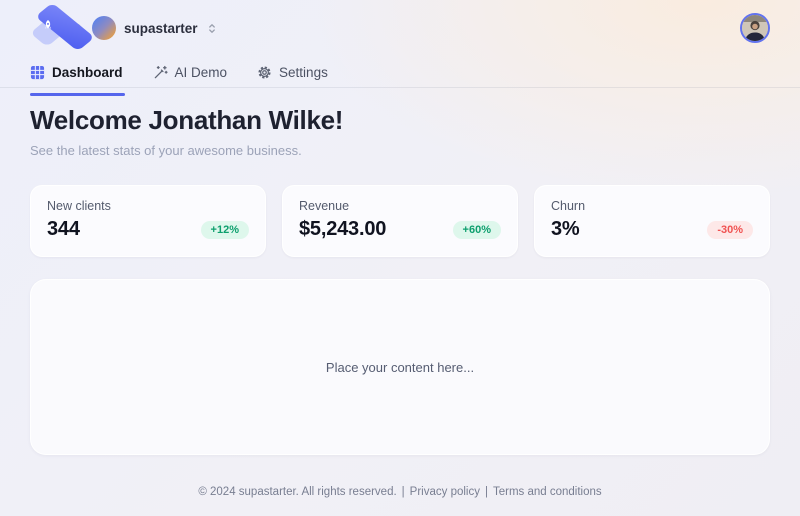 The height and width of the screenshot is (516, 800). Describe the element at coordinates (400, 71) in the screenshot. I see `tab-bar: Dashboard AI Demo` at that location.